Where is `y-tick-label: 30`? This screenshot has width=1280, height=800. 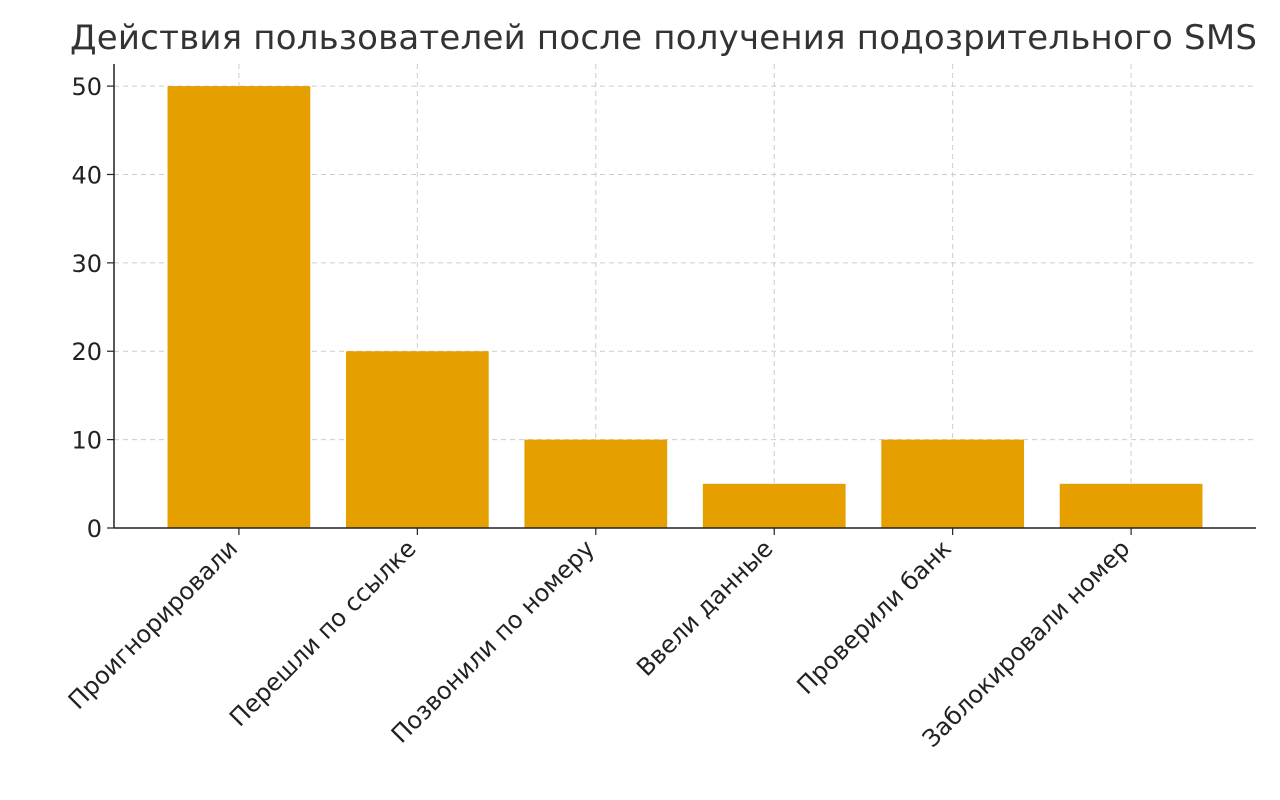
y-tick-label: 30 is located at coordinates (86, 264).